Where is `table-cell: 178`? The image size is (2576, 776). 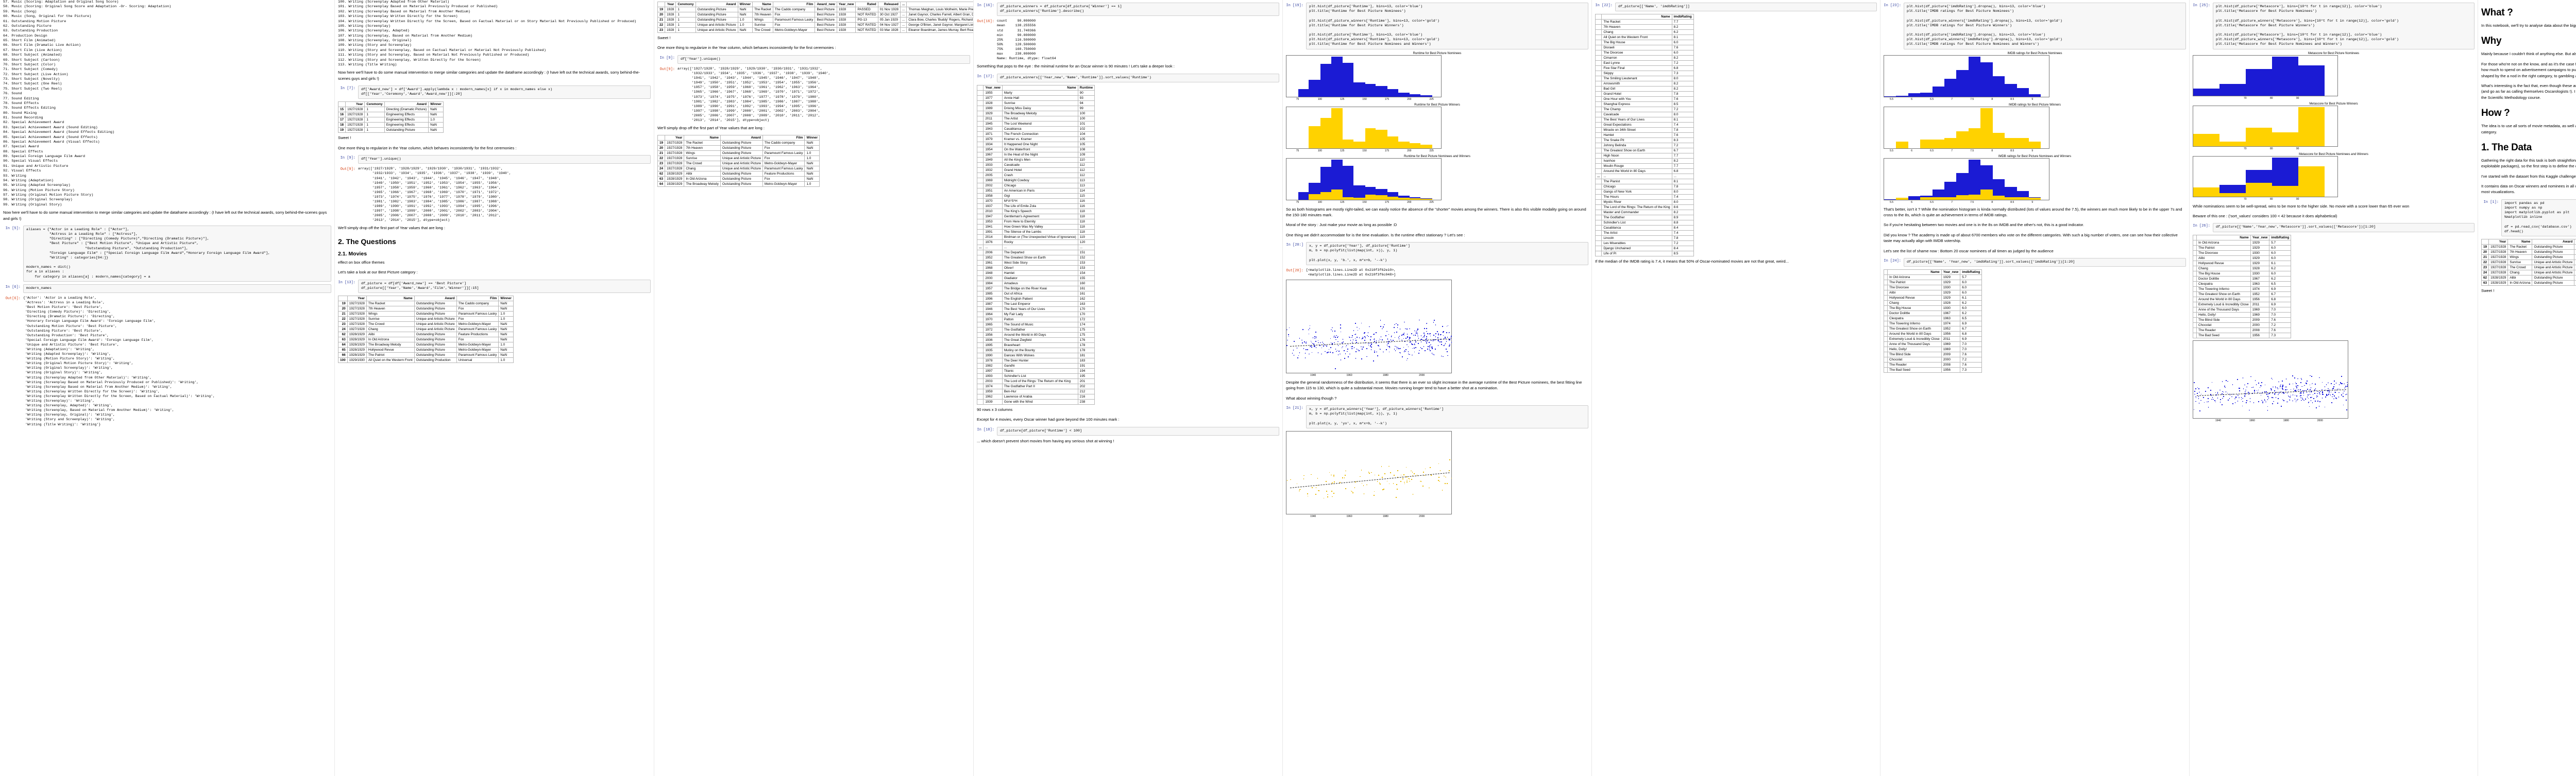
table-cell: 178 is located at coordinates (1086, 350).